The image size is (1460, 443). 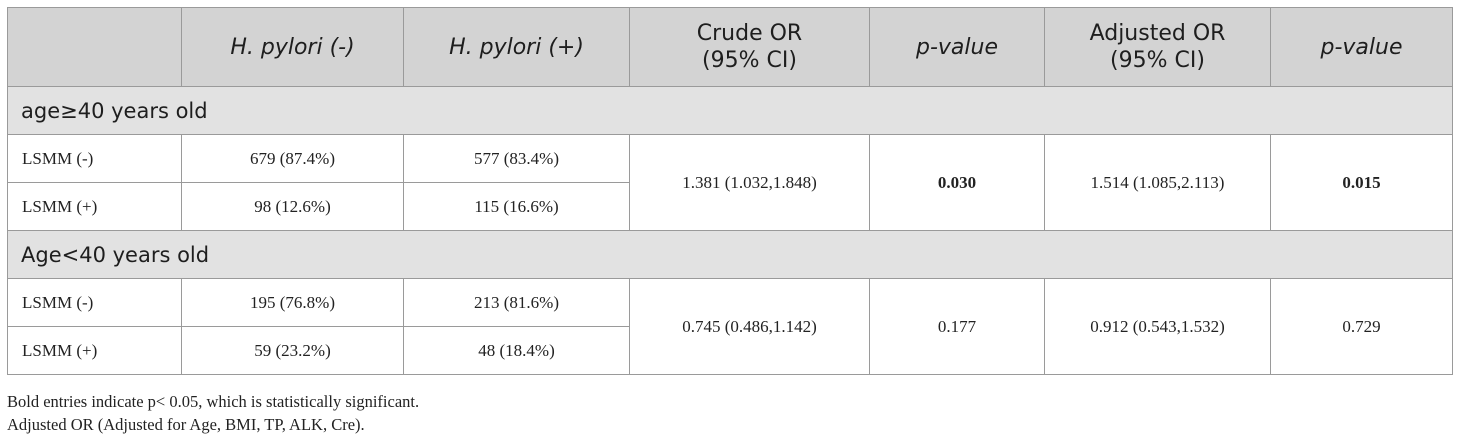 I want to click on group-label: Age<40 years old, so click(x=730, y=254).